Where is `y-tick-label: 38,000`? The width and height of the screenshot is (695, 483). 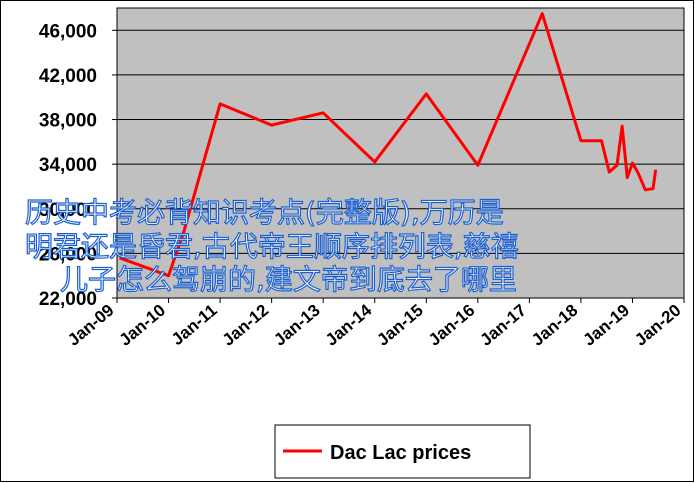 y-tick-label: 38,000 is located at coordinates (68, 121).